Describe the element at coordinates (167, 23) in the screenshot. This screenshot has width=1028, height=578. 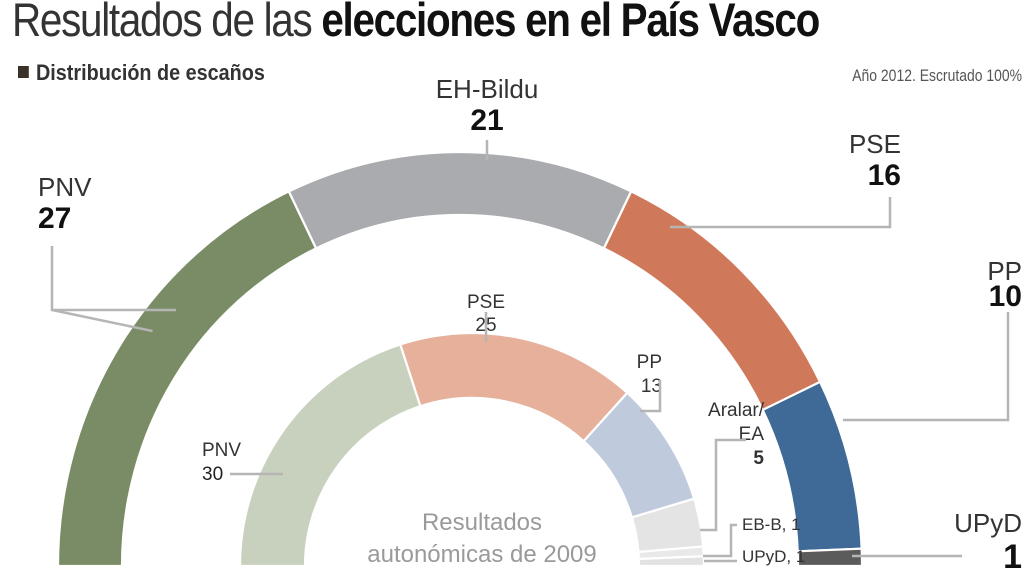
I see `title-regular: Resultados de las` at that location.